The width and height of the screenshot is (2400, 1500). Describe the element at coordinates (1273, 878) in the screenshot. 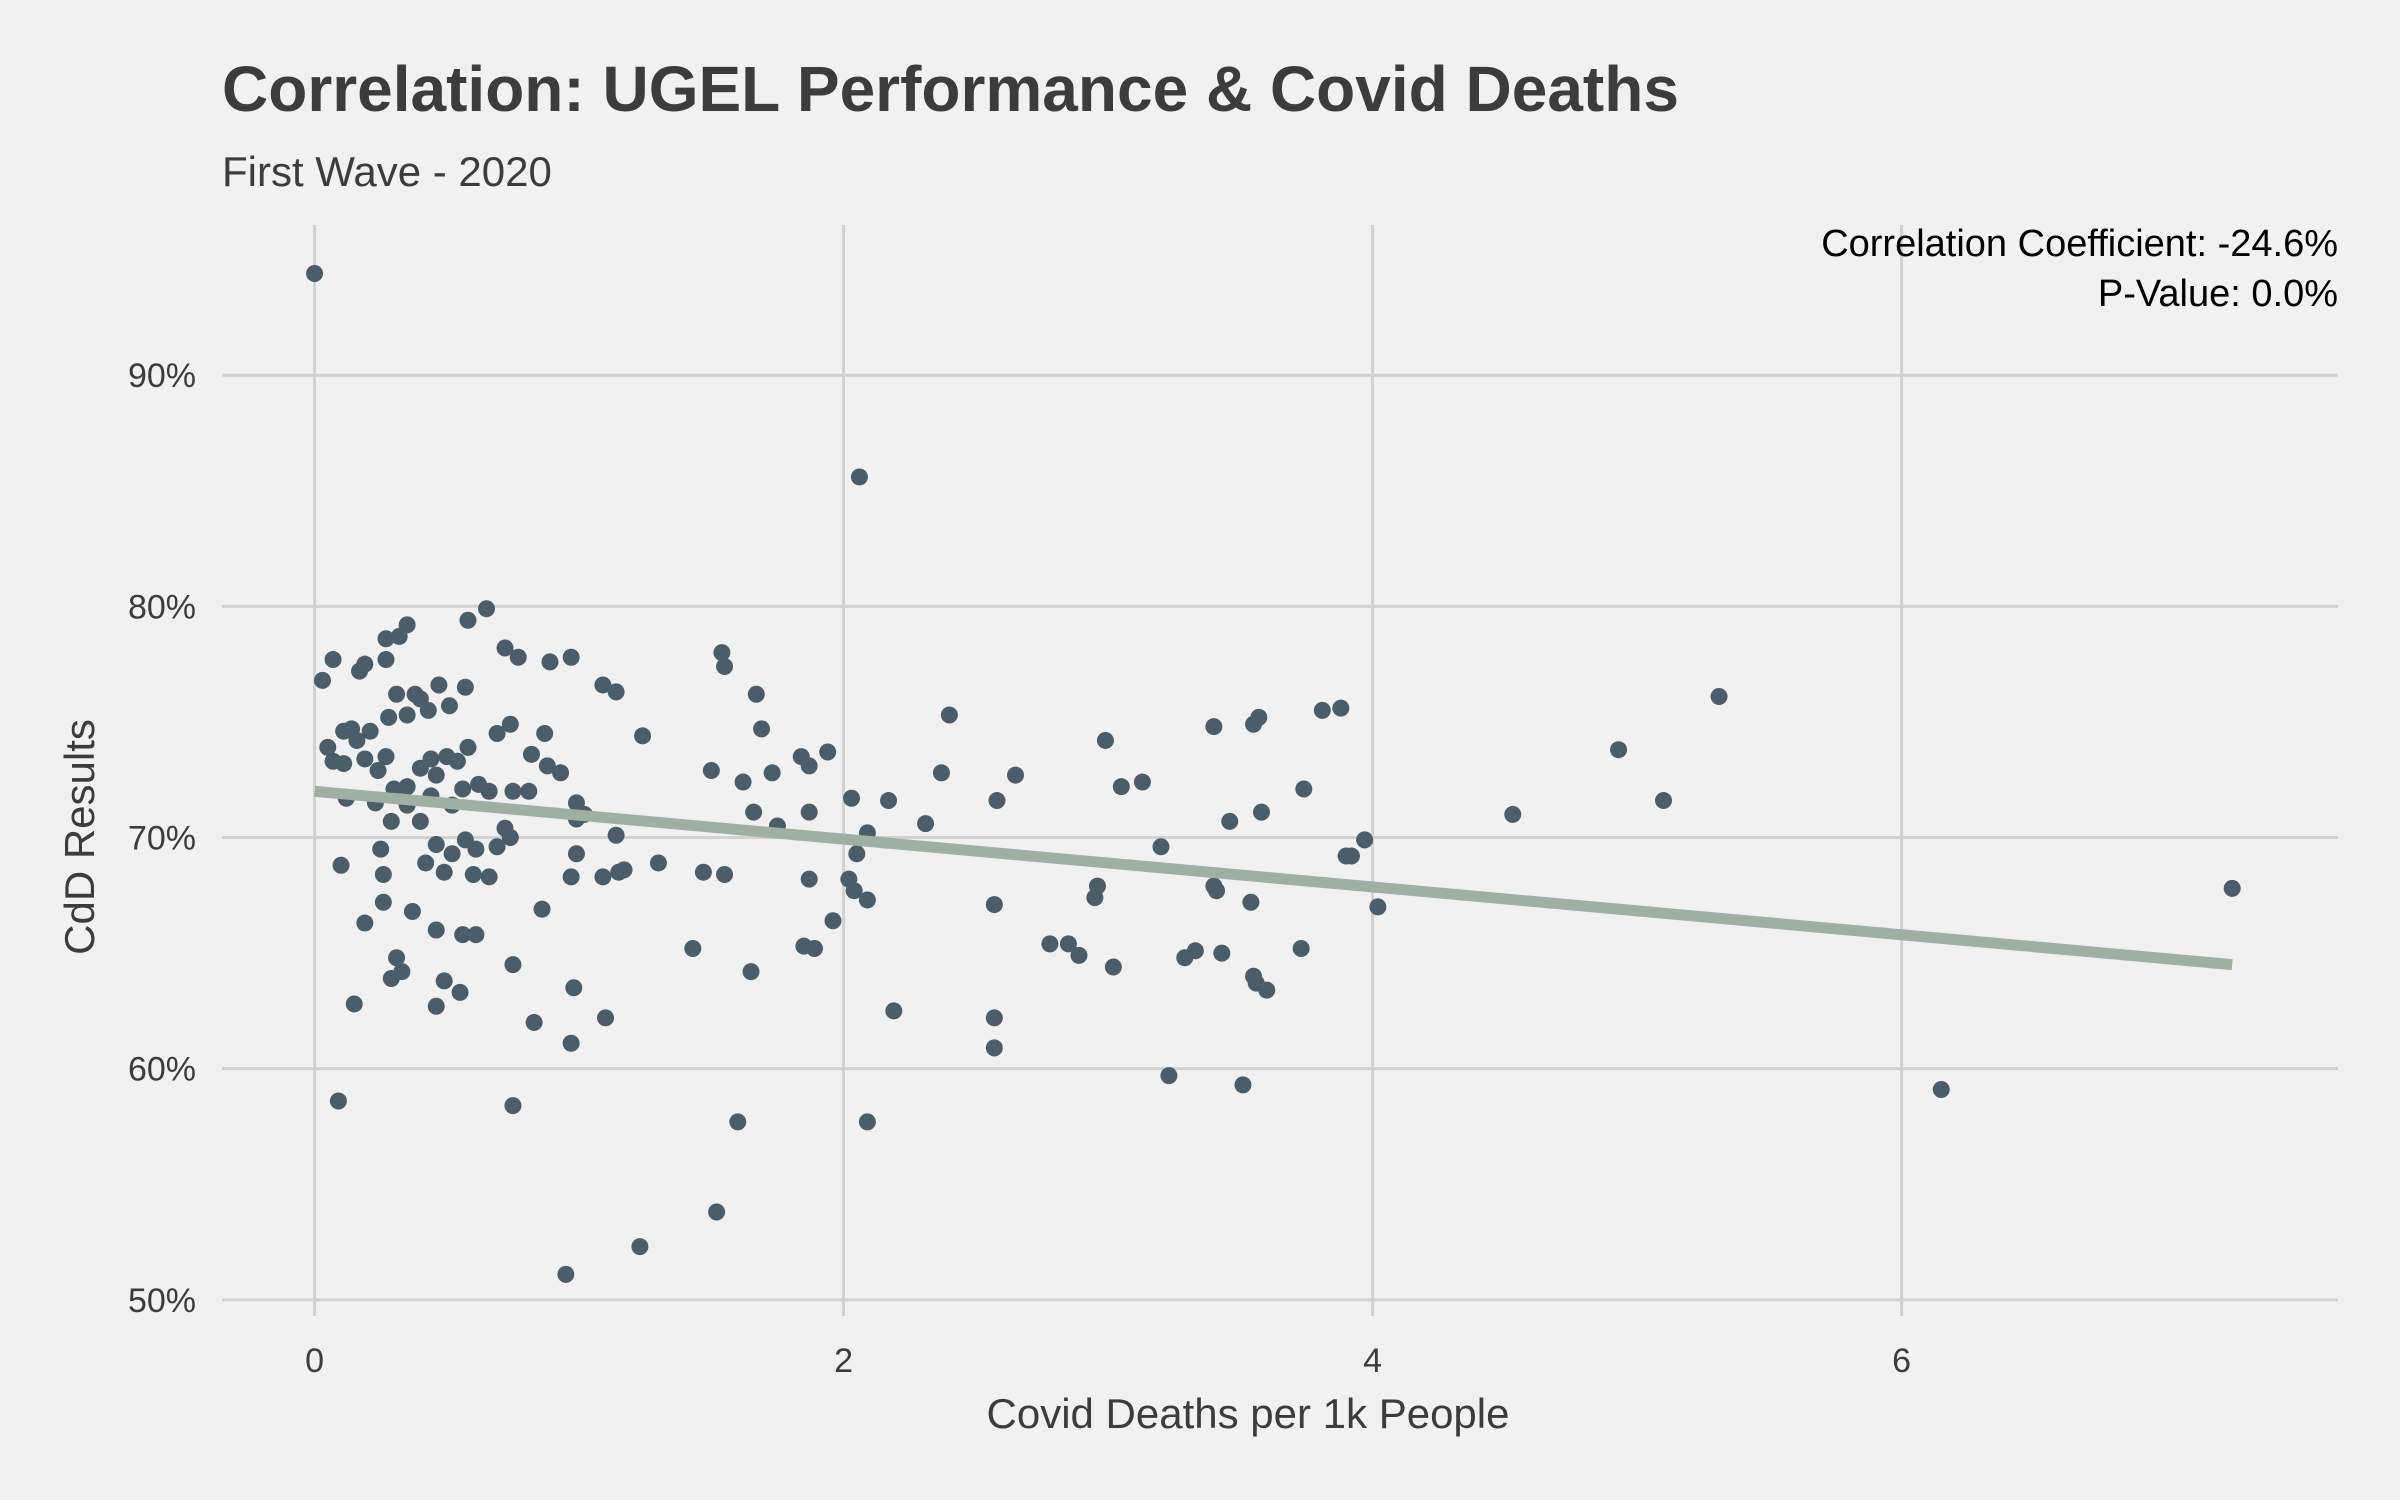

I see `trendline` at that location.